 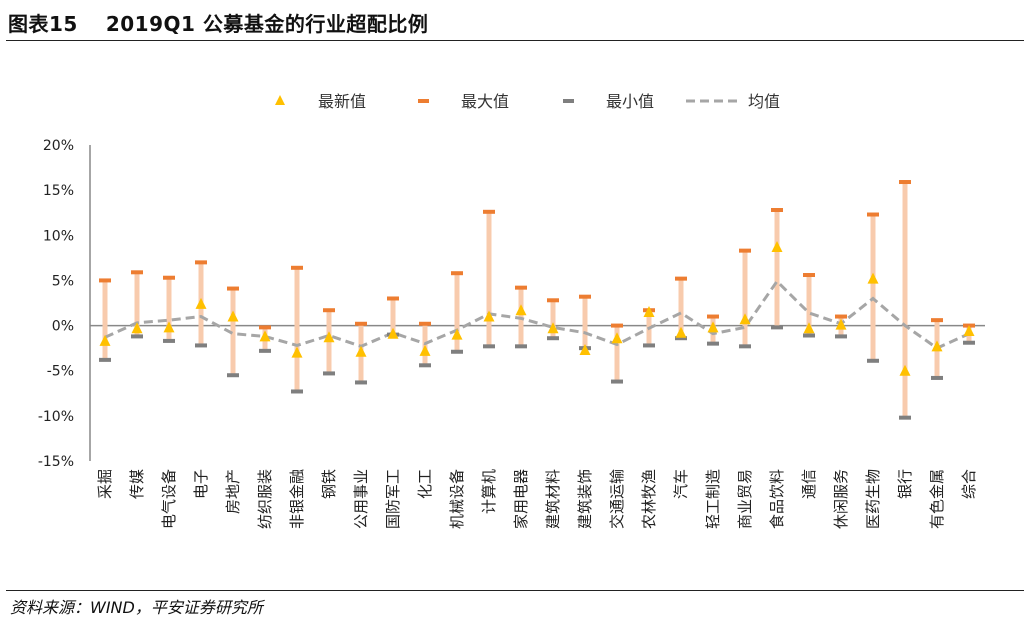 I want to click on x-tick-label: 家用电器, so click(x=521, y=499).